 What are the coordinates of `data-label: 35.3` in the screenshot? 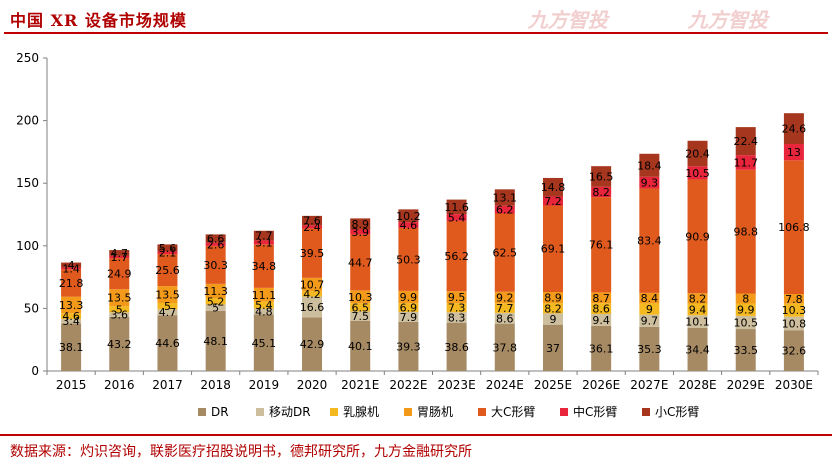 It's located at (649, 349).